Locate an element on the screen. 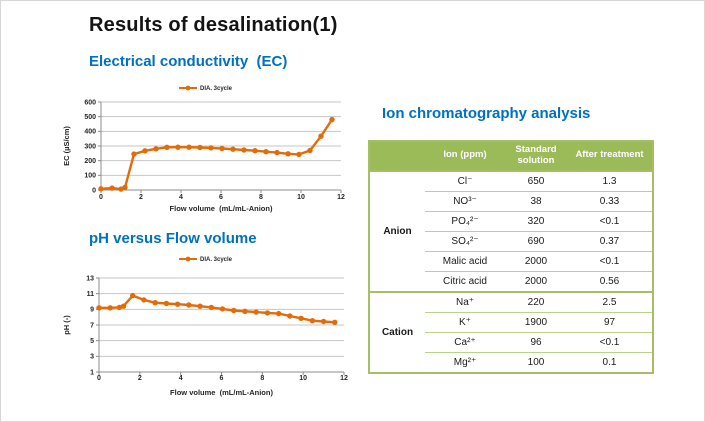 The image size is (705, 422). group-label-anion: Anion is located at coordinates (397, 230).